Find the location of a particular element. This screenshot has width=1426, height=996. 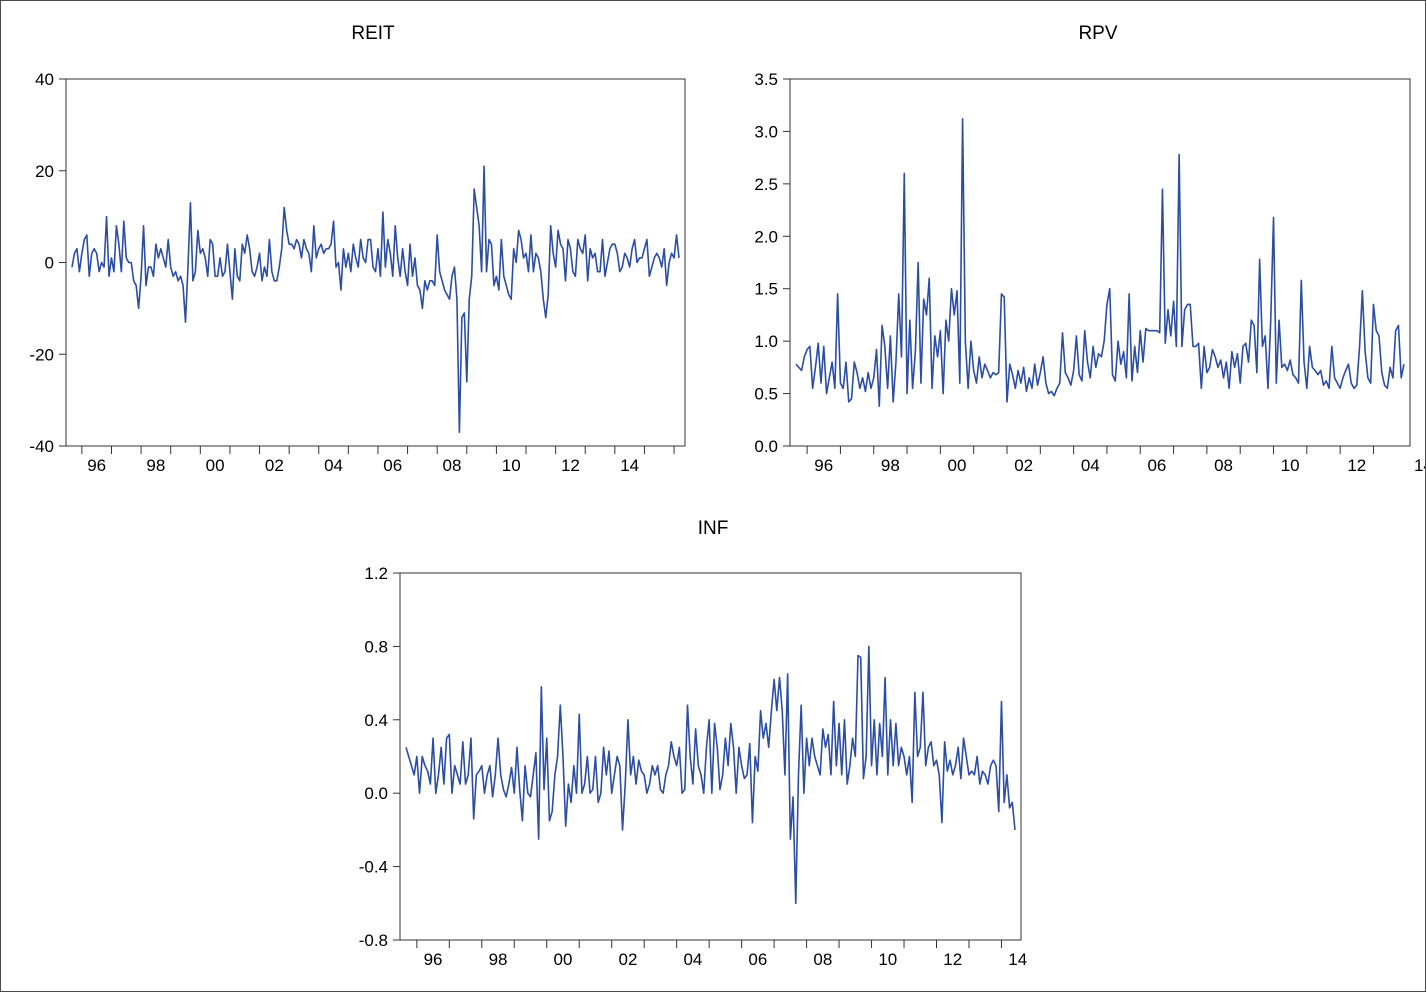

y-tick-label-rpv: 1.0 is located at coordinates (766, 341).